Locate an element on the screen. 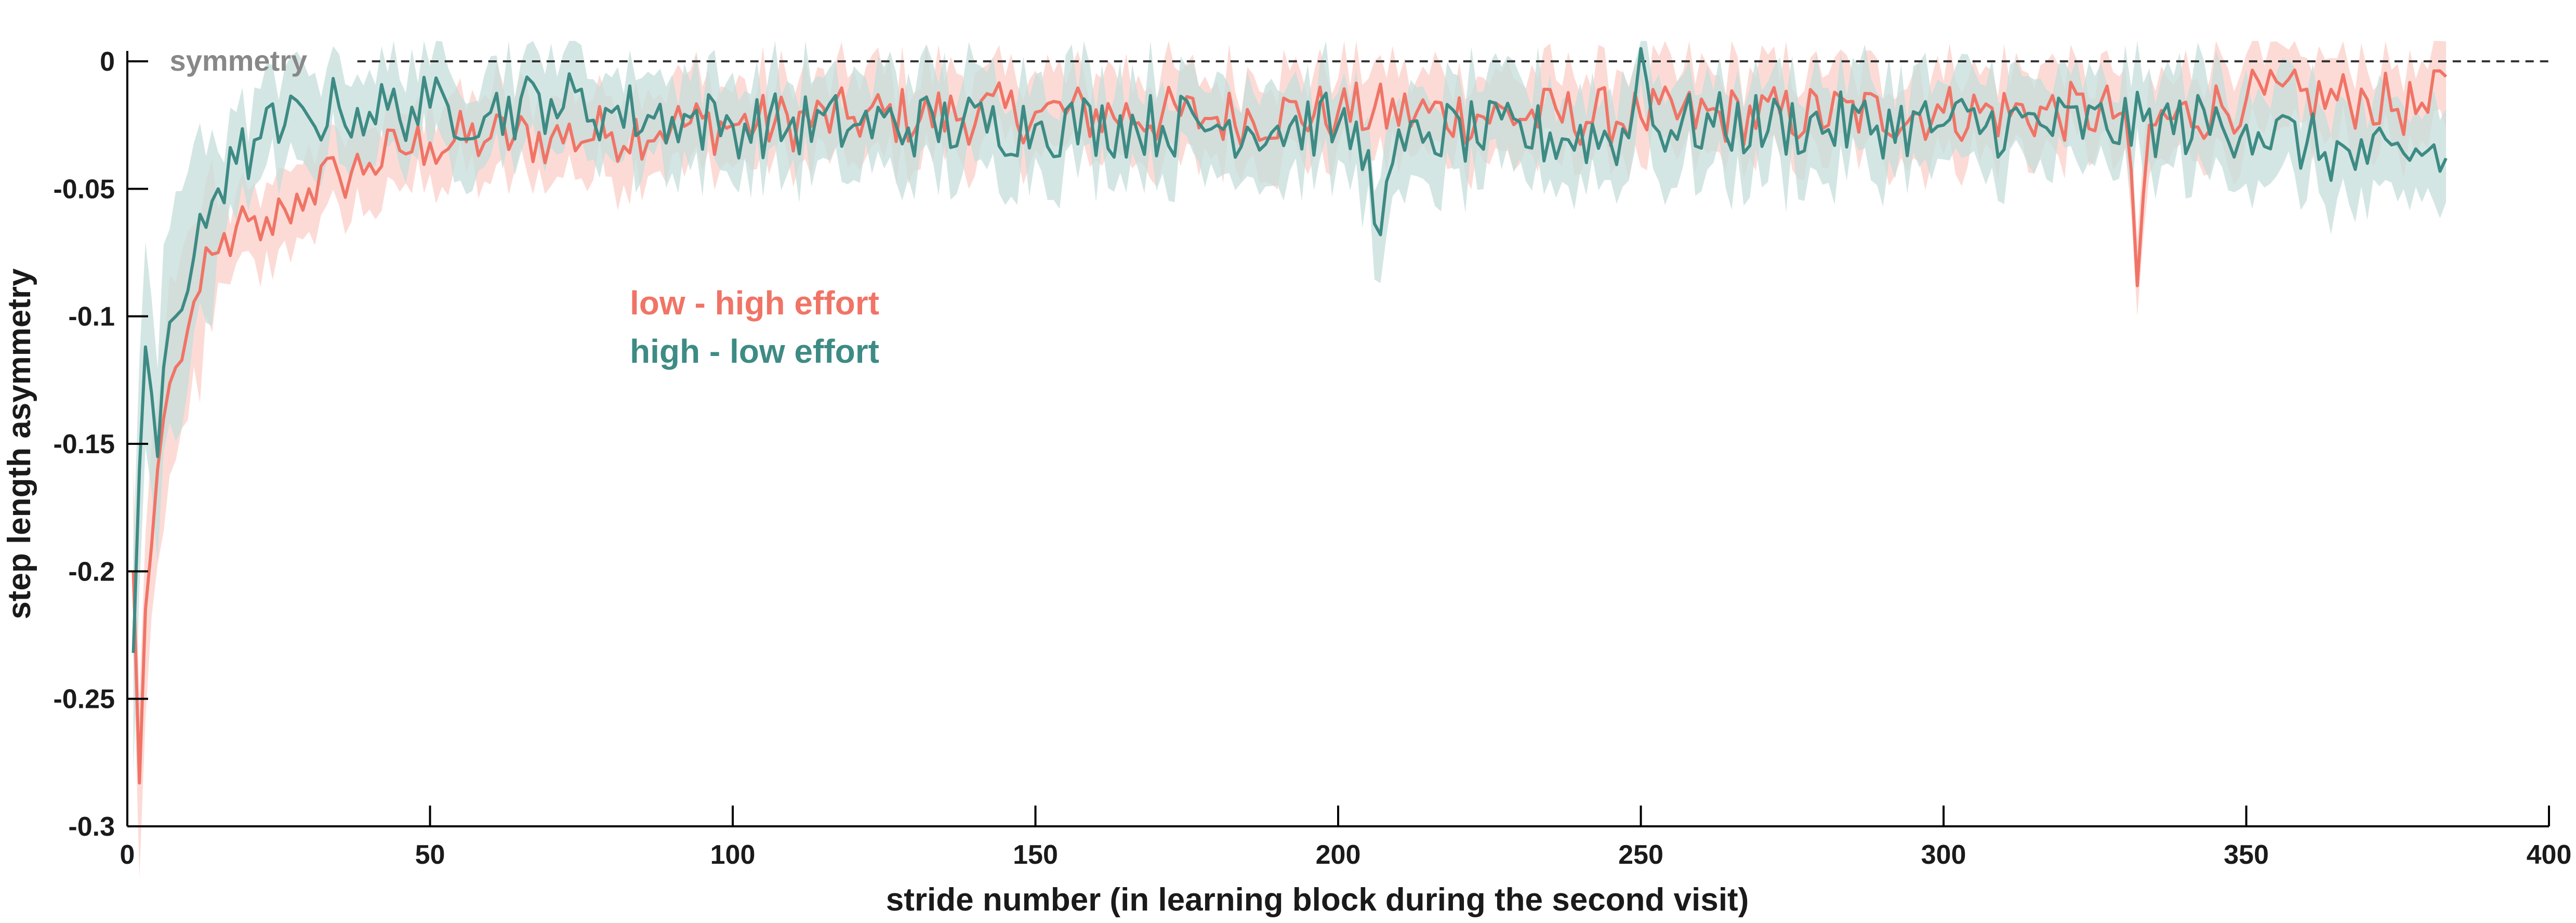  x-tick-label: 50 is located at coordinates (430, 855).